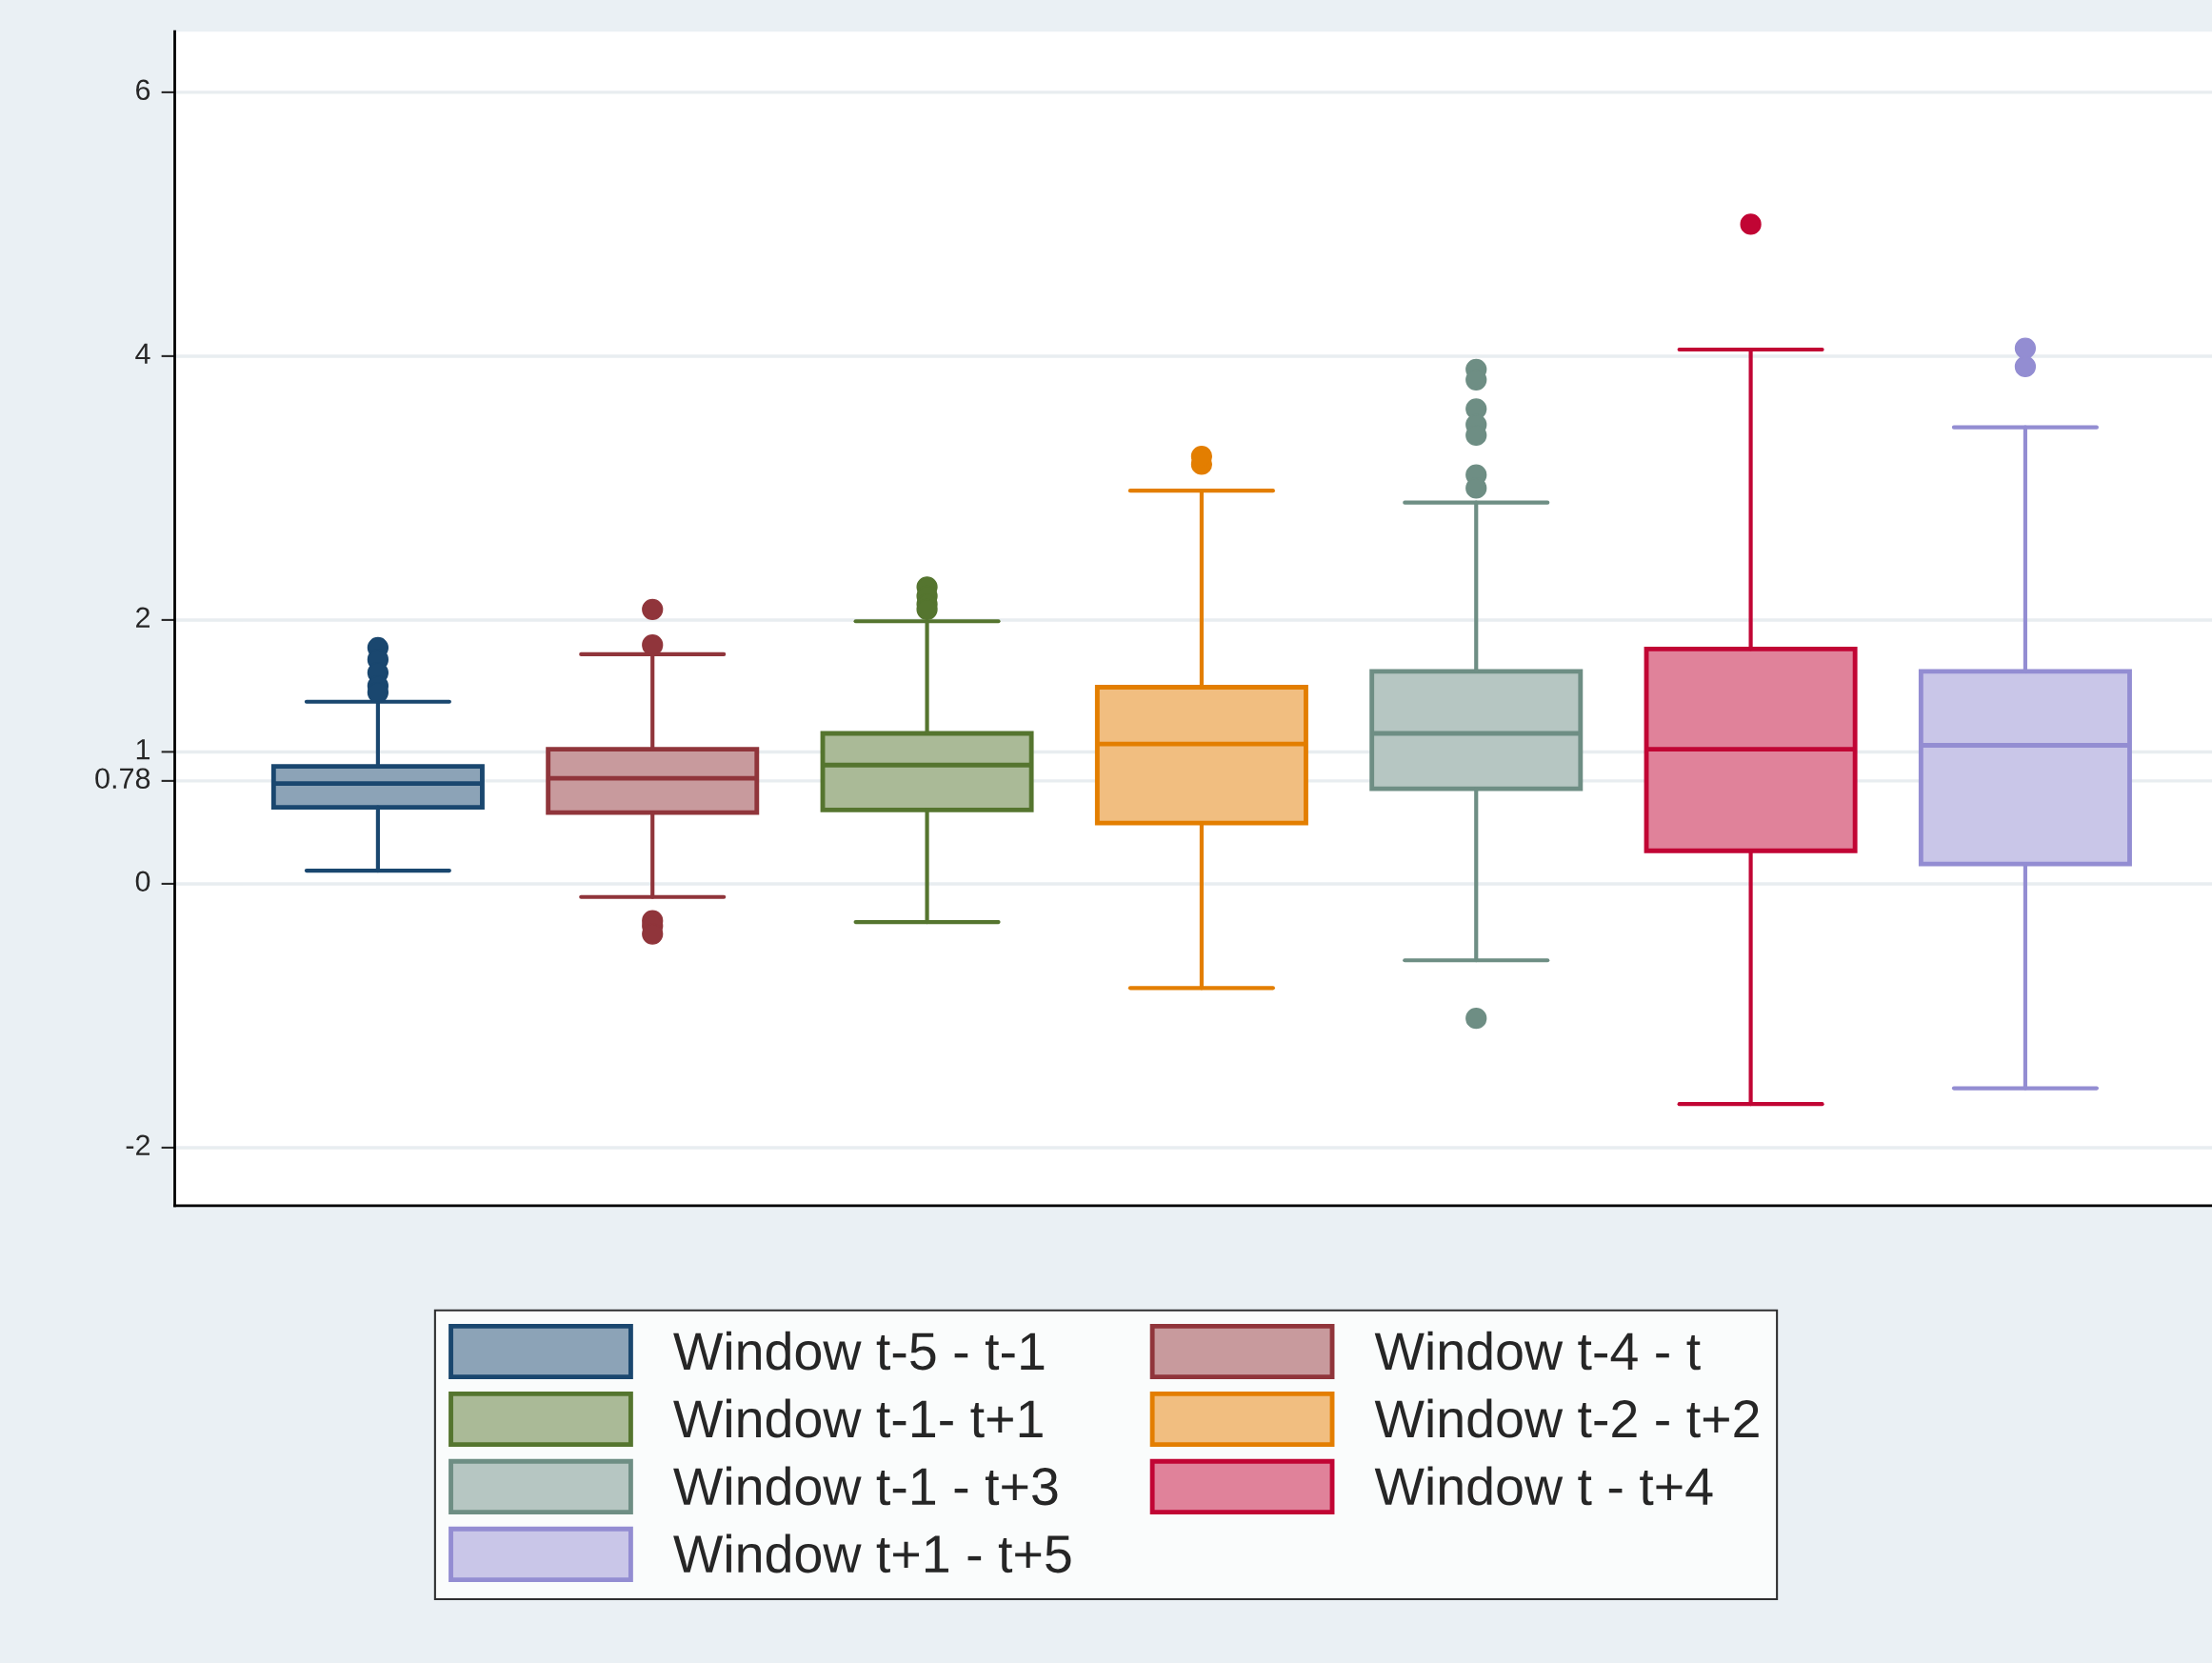 The width and height of the screenshot is (2212, 1663). Describe the element at coordinates (142, 617) in the screenshot. I see `y-tick-label: 2` at that location.